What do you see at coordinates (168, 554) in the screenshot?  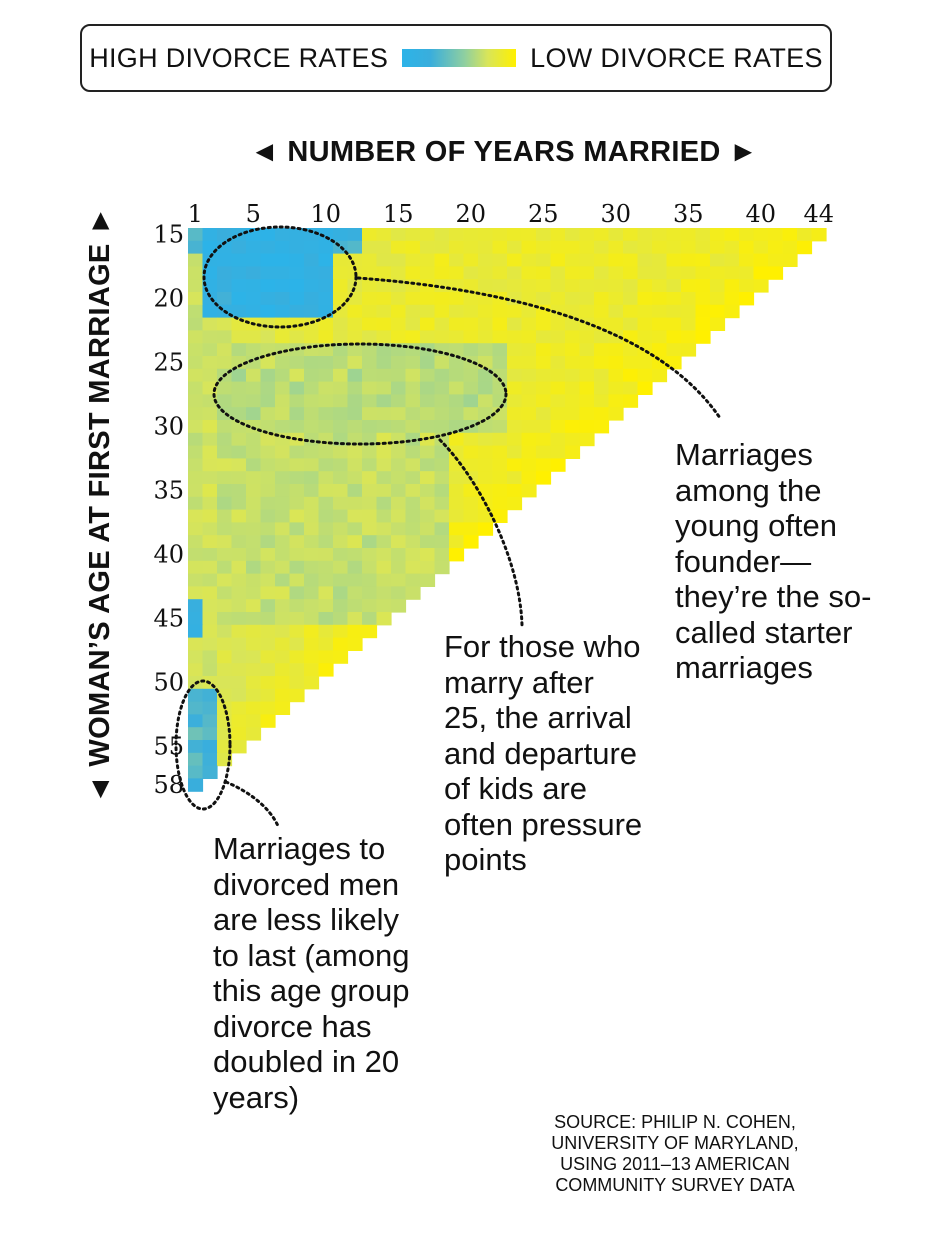 I see `y-tick-label: 40` at bounding box center [168, 554].